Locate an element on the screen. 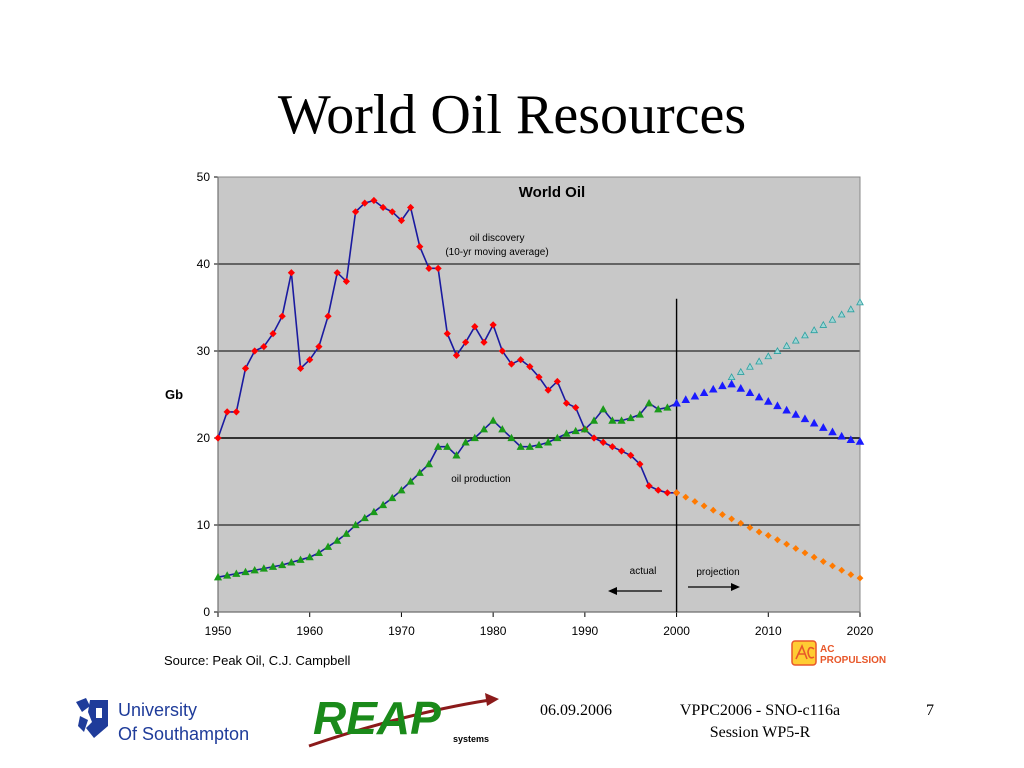 Image resolution: width=1024 pixels, height=768 pixels. page-number: 7 is located at coordinates (930, 710).